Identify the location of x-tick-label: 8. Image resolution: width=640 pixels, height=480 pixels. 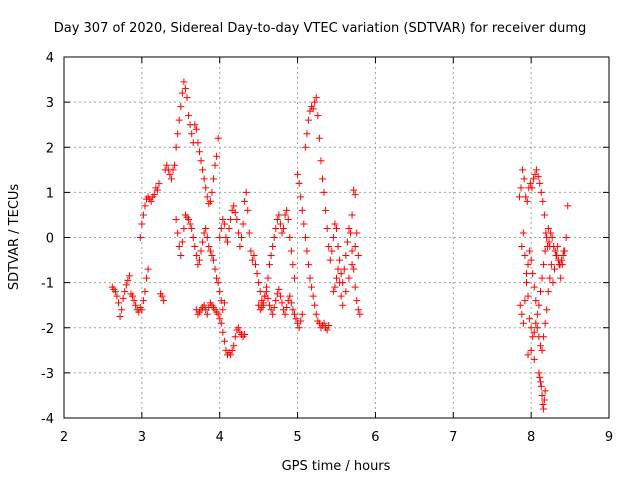
(531, 437).